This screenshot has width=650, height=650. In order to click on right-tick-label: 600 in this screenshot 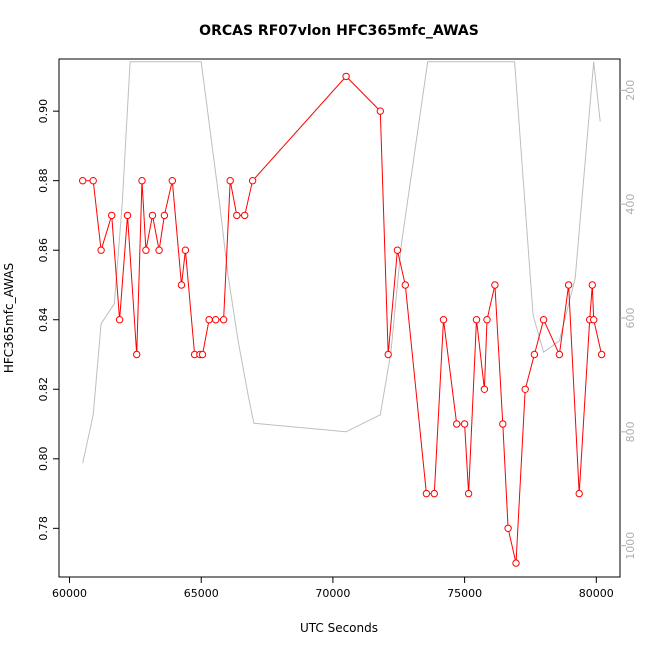, I will do `click(630, 318)`.